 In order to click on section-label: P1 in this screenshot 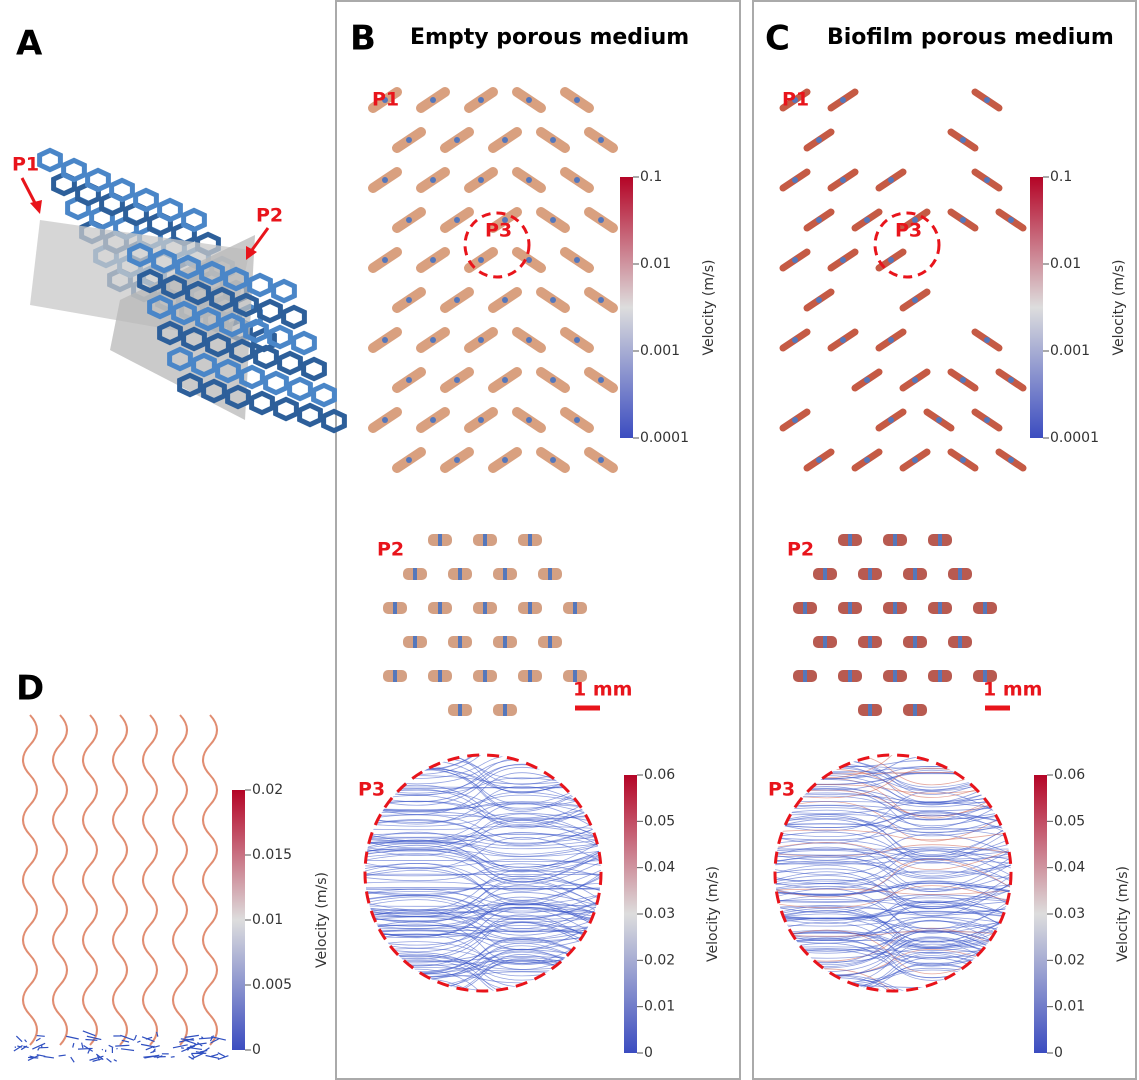, I will do `click(385, 100)`.